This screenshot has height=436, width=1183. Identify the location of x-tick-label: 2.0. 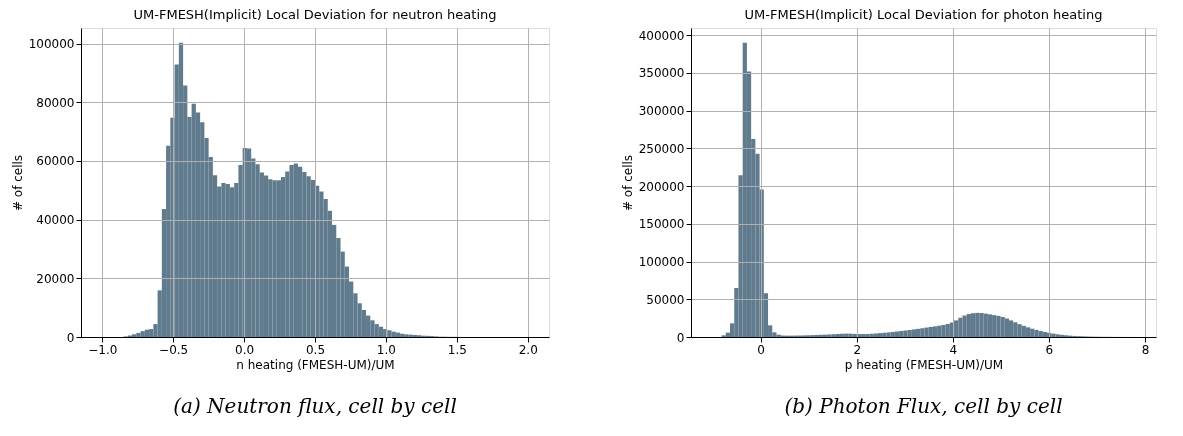
(528, 349).